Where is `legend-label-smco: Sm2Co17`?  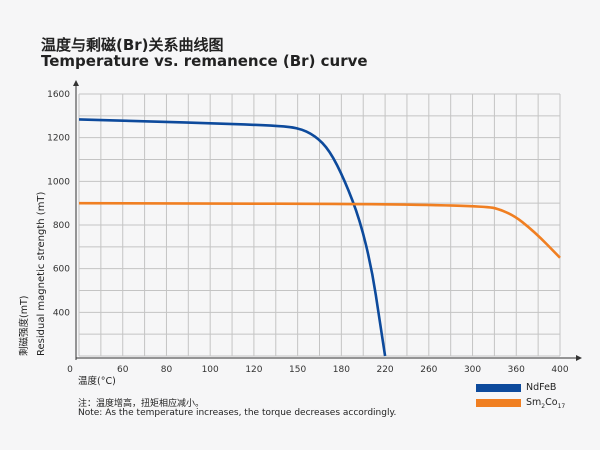 legend-label-smco: Sm2Co17 is located at coordinates (546, 403).